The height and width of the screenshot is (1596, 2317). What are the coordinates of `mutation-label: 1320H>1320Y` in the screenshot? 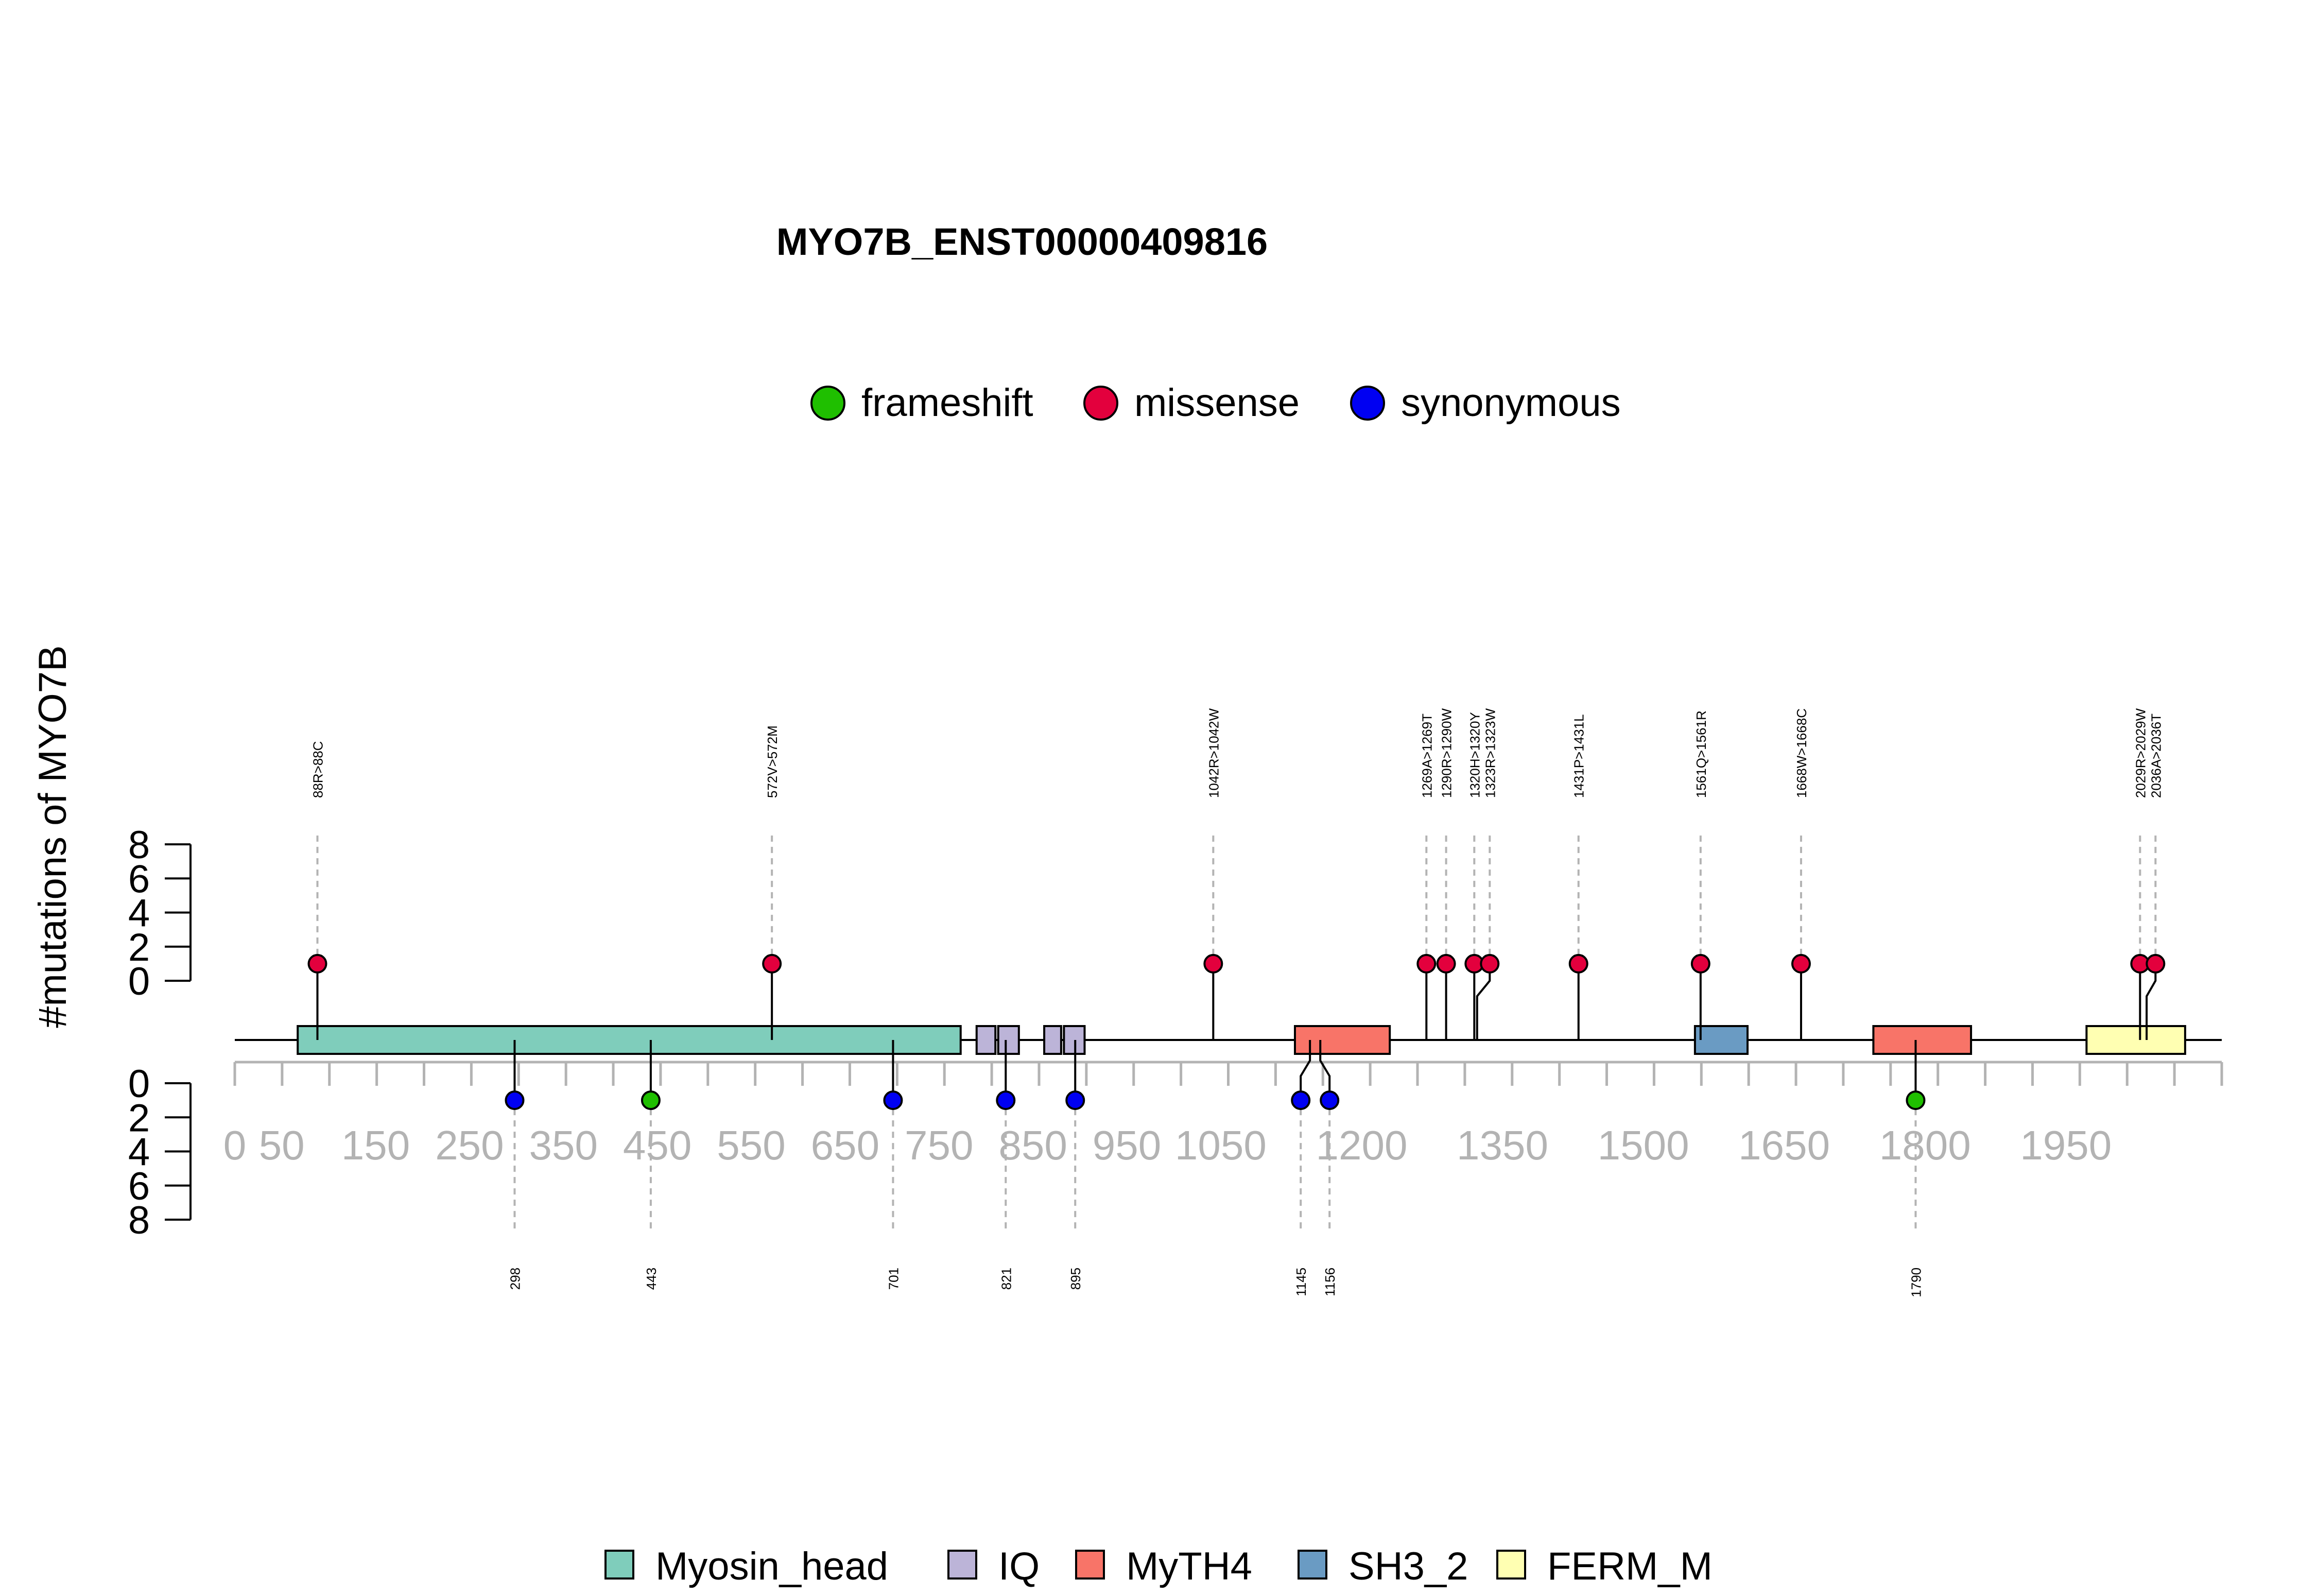 It's located at (1474, 755).